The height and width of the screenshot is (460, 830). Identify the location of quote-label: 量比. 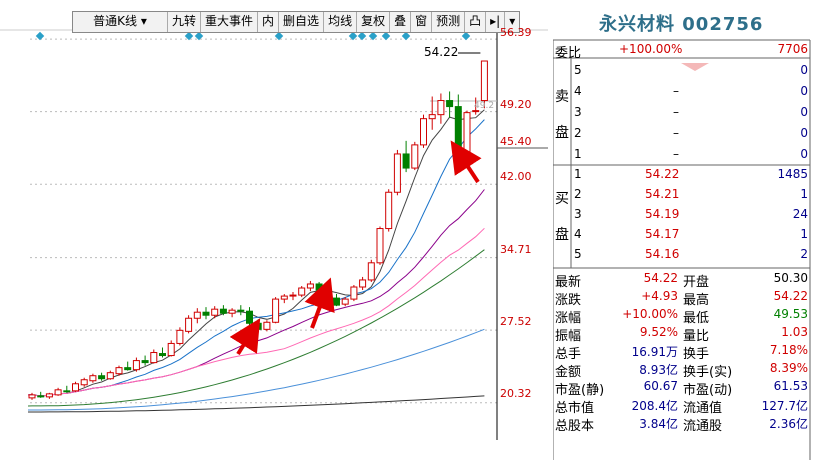
(696, 336).